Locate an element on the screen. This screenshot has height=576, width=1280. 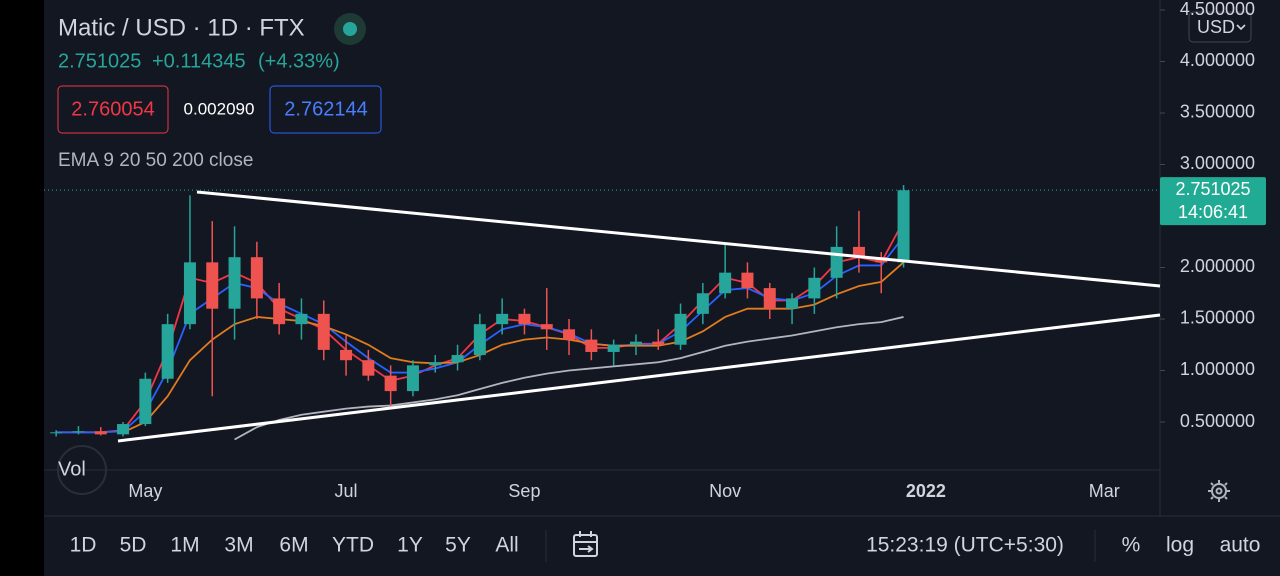
y-tick-label: 4.500000 is located at coordinates (1217, 9).